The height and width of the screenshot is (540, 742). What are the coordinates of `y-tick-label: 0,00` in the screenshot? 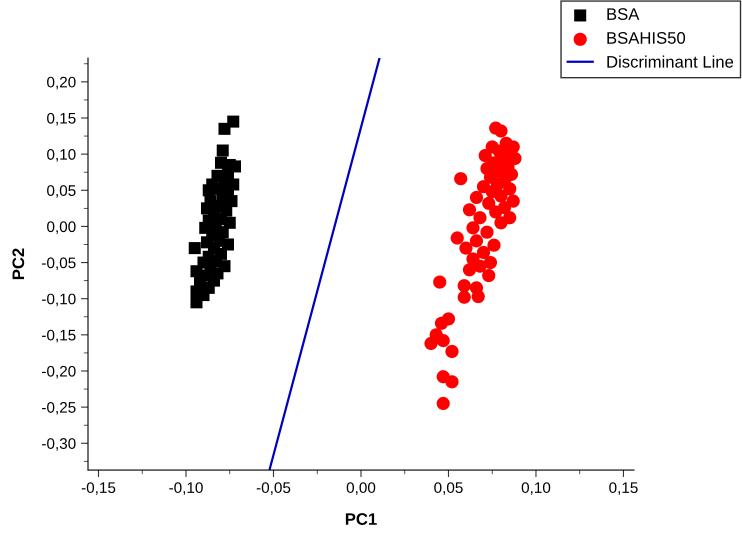 It's located at (61, 227).